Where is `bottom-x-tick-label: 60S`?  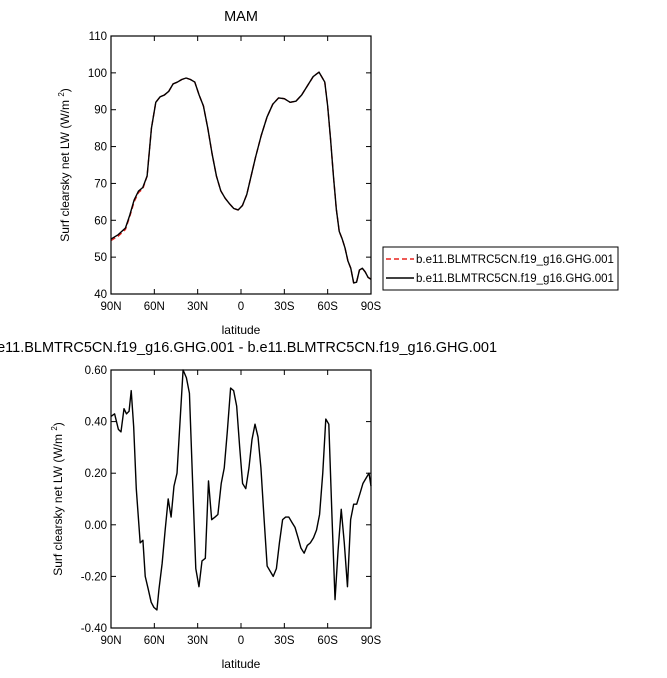
bottom-x-tick-label: 60S is located at coordinates (327, 641).